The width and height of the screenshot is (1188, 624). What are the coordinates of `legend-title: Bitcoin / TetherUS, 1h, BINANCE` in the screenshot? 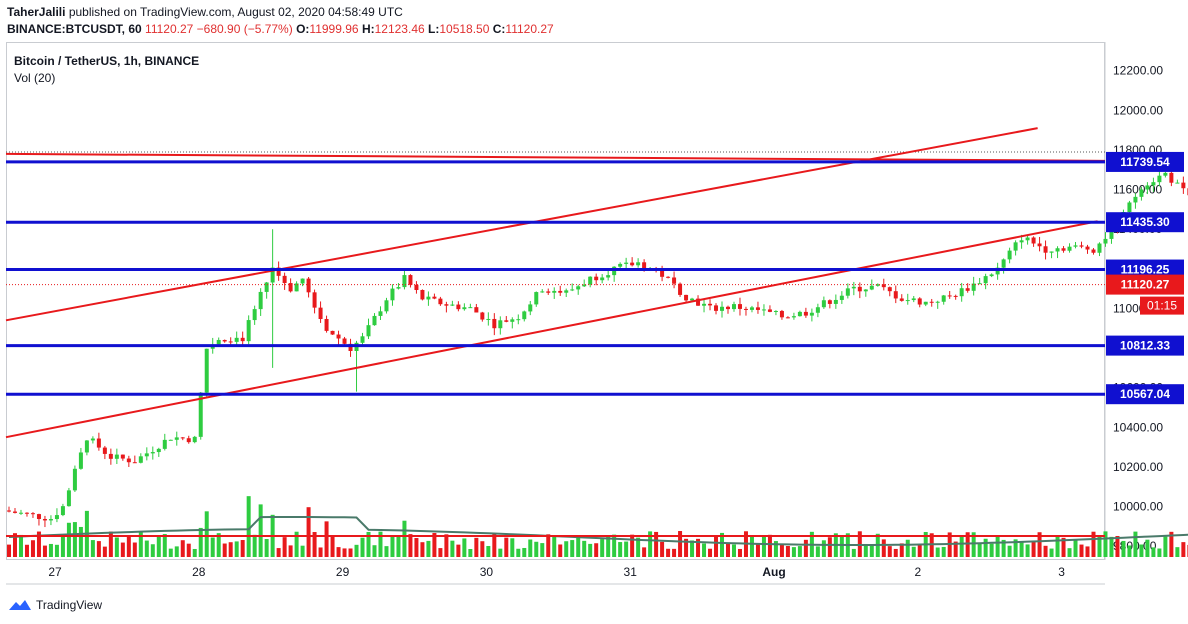 It's located at (107, 61).